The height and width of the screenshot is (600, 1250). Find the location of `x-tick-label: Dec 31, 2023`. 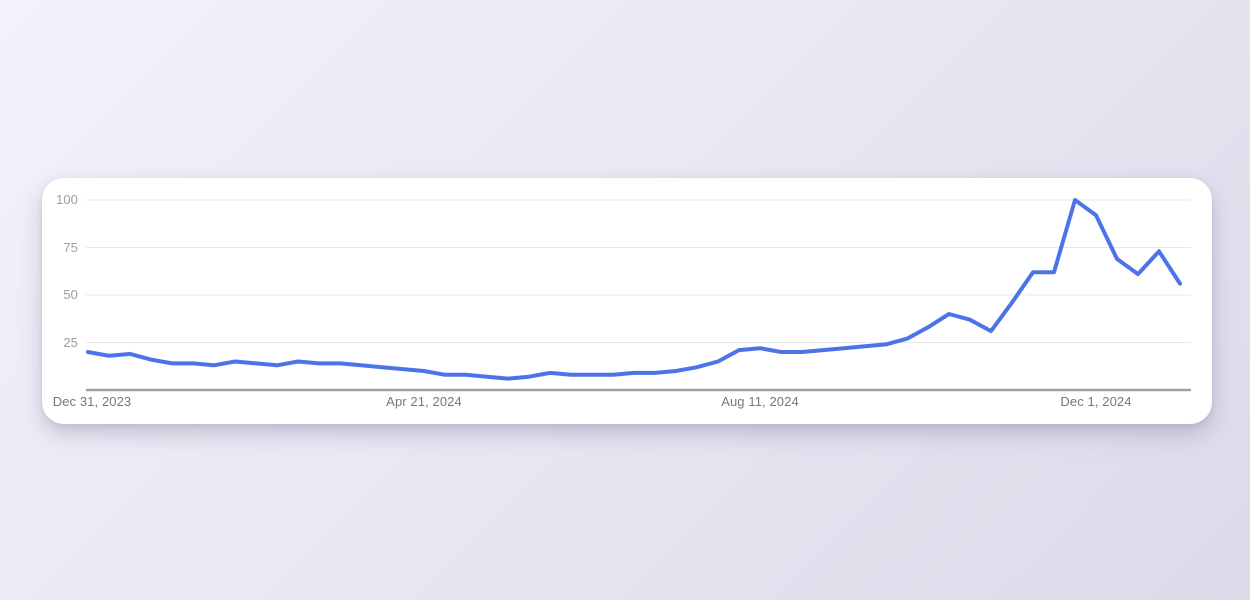

x-tick-label: Dec 31, 2023 is located at coordinates (92, 401).